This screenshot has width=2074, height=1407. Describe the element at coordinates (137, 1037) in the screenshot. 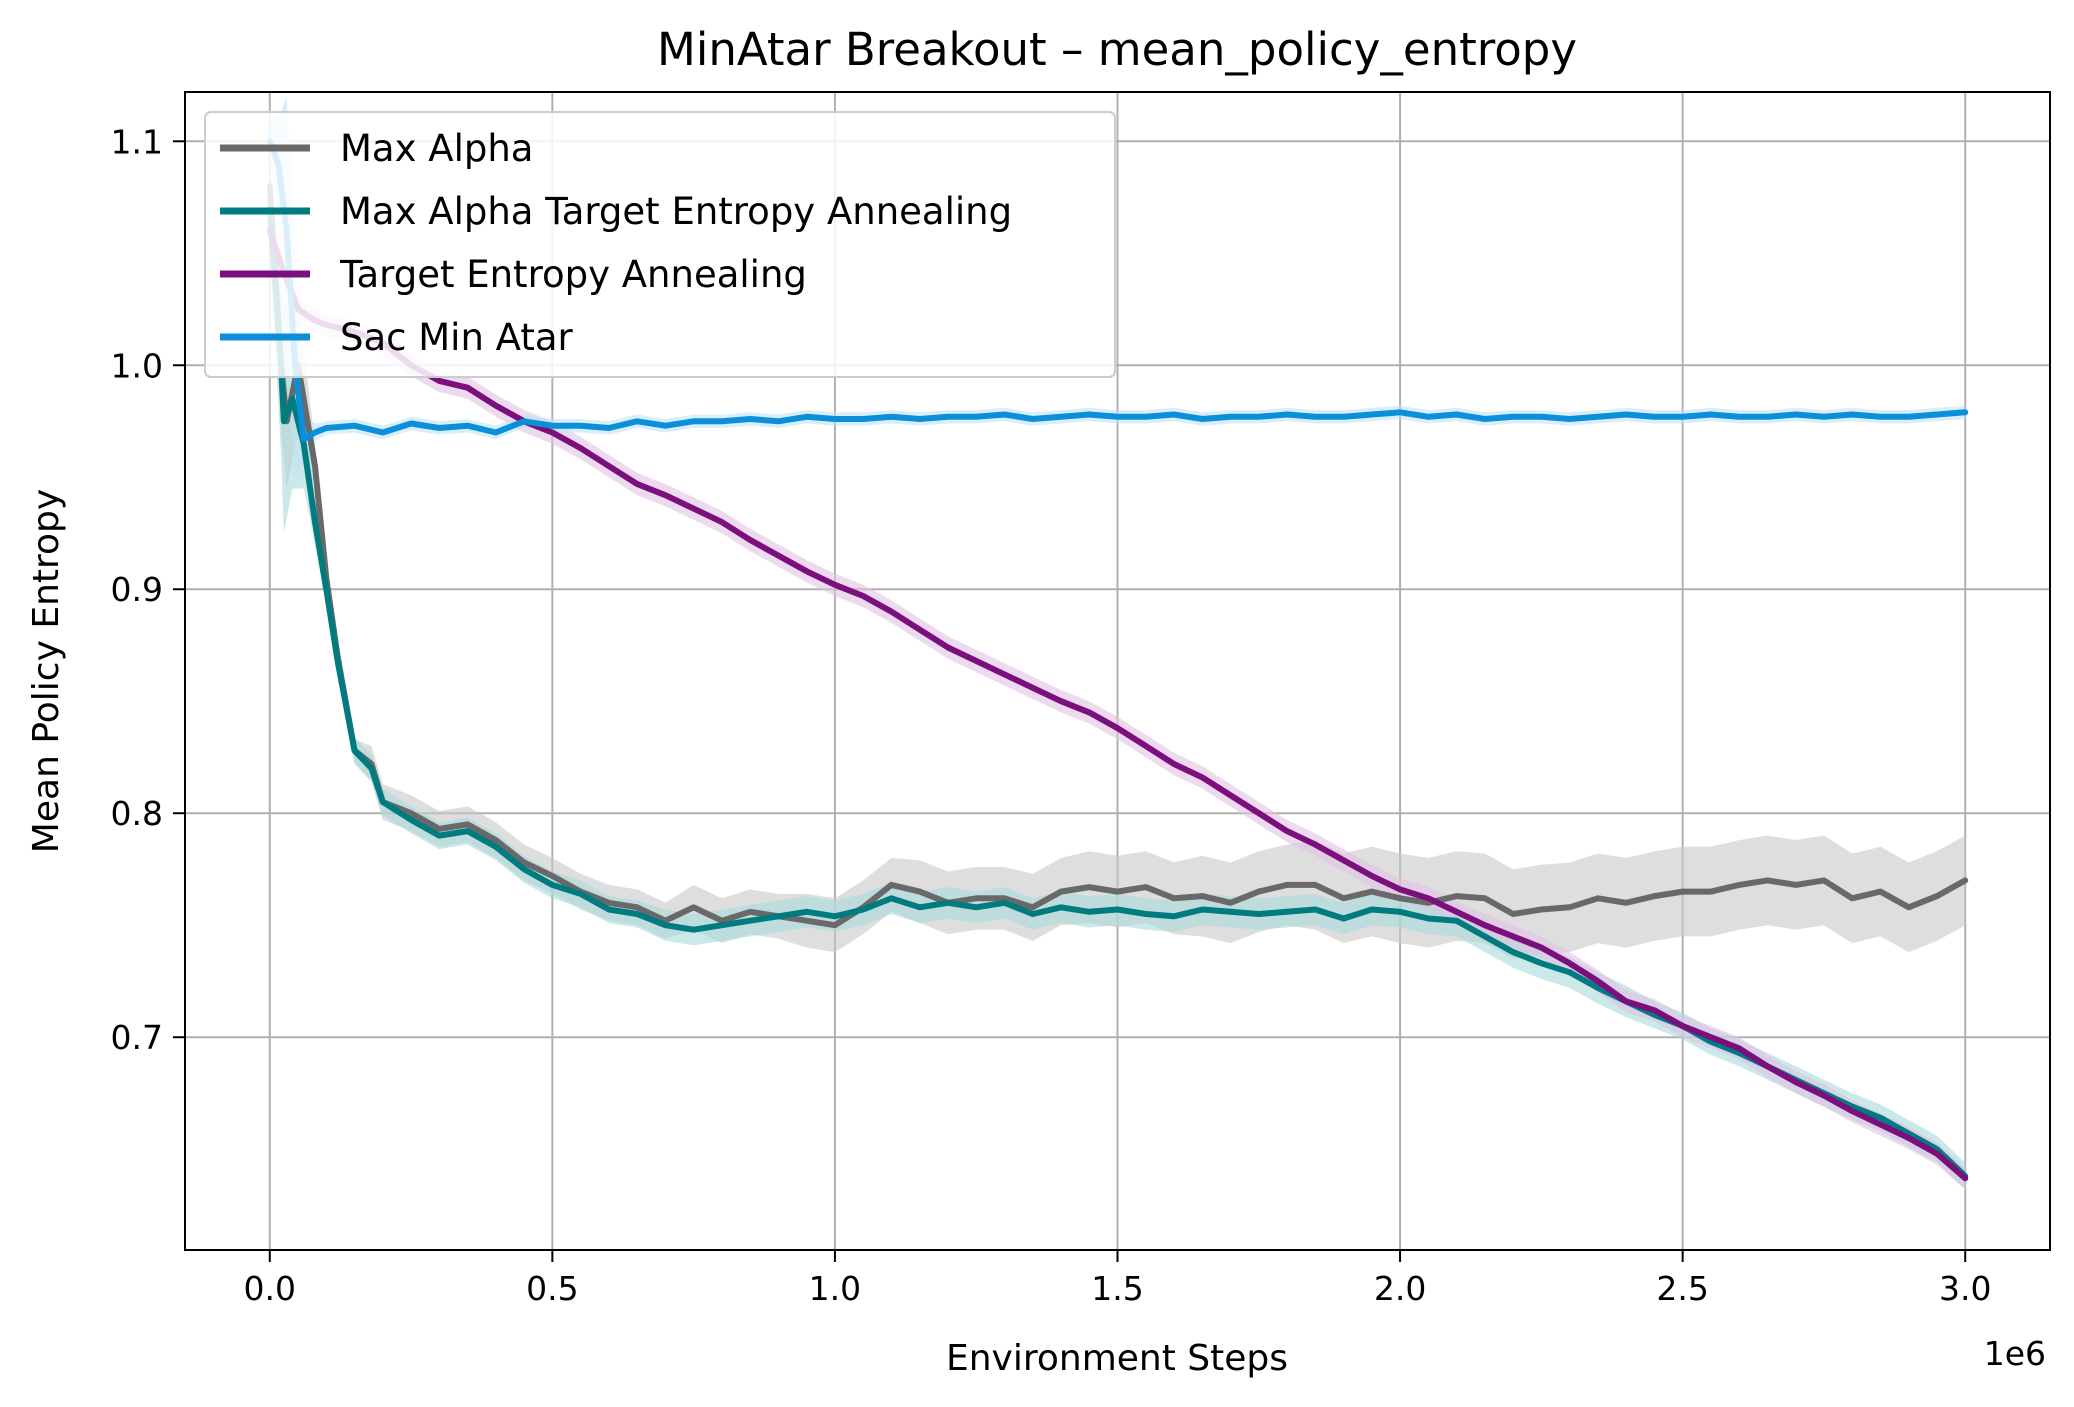

I see `y-tick-label: 0.7` at that location.